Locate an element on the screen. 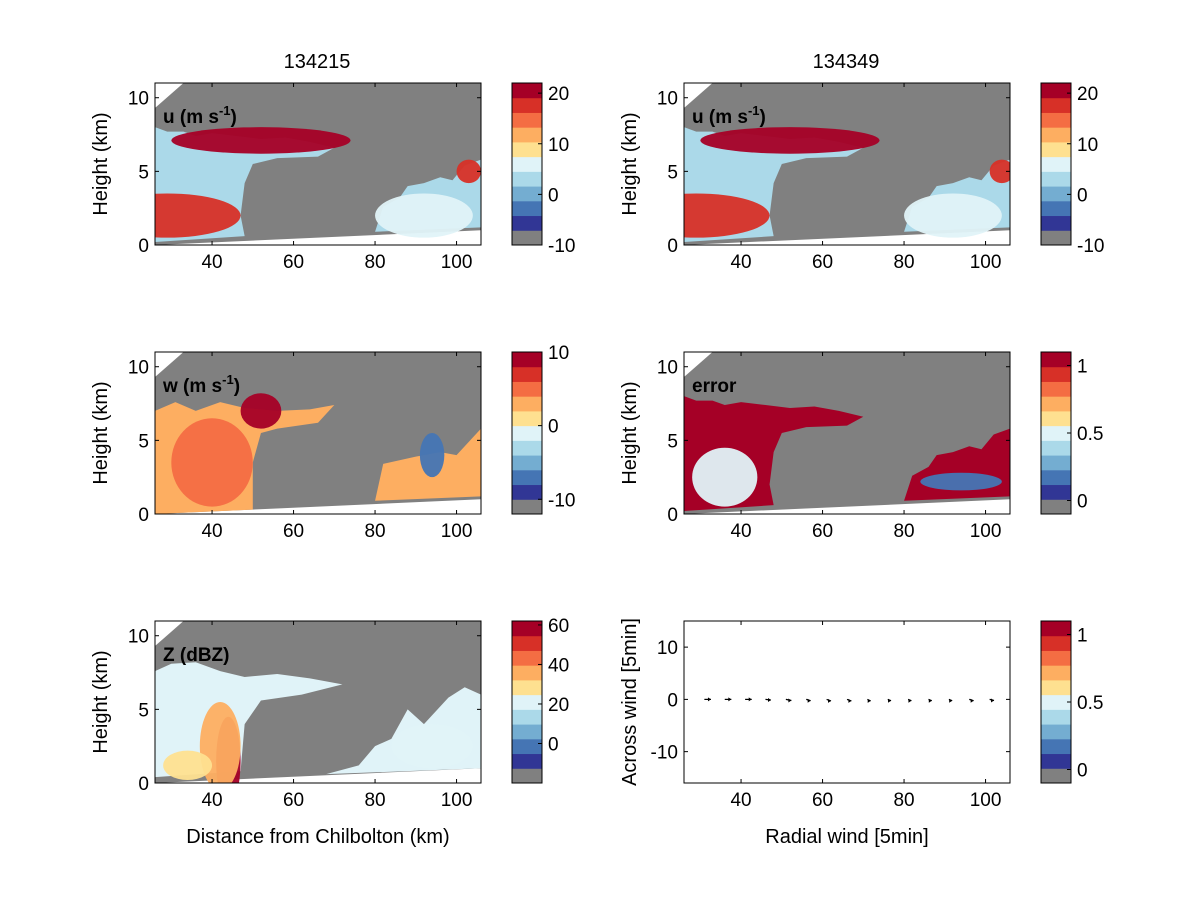 Image resolution: width=1200 pixels, height=905 pixels. above-elevation-region is located at coordinates (698, 365).